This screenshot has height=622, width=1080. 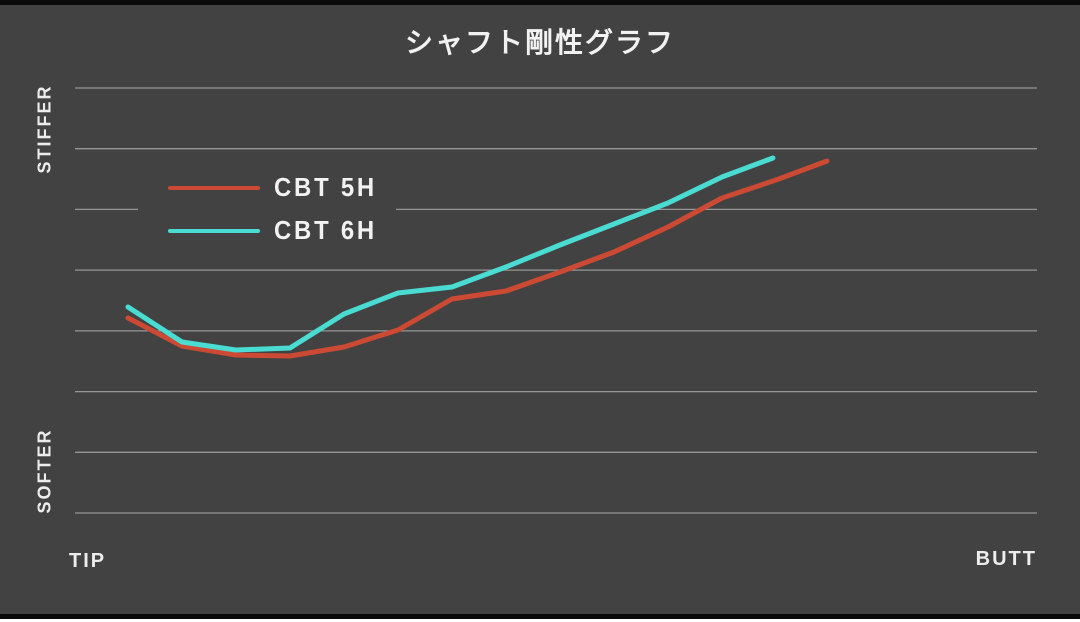 What do you see at coordinates (44, 129) in the screenshot?
I see `y-axis-label-stiffer: STIFFER` at bounding box center [44, 129].